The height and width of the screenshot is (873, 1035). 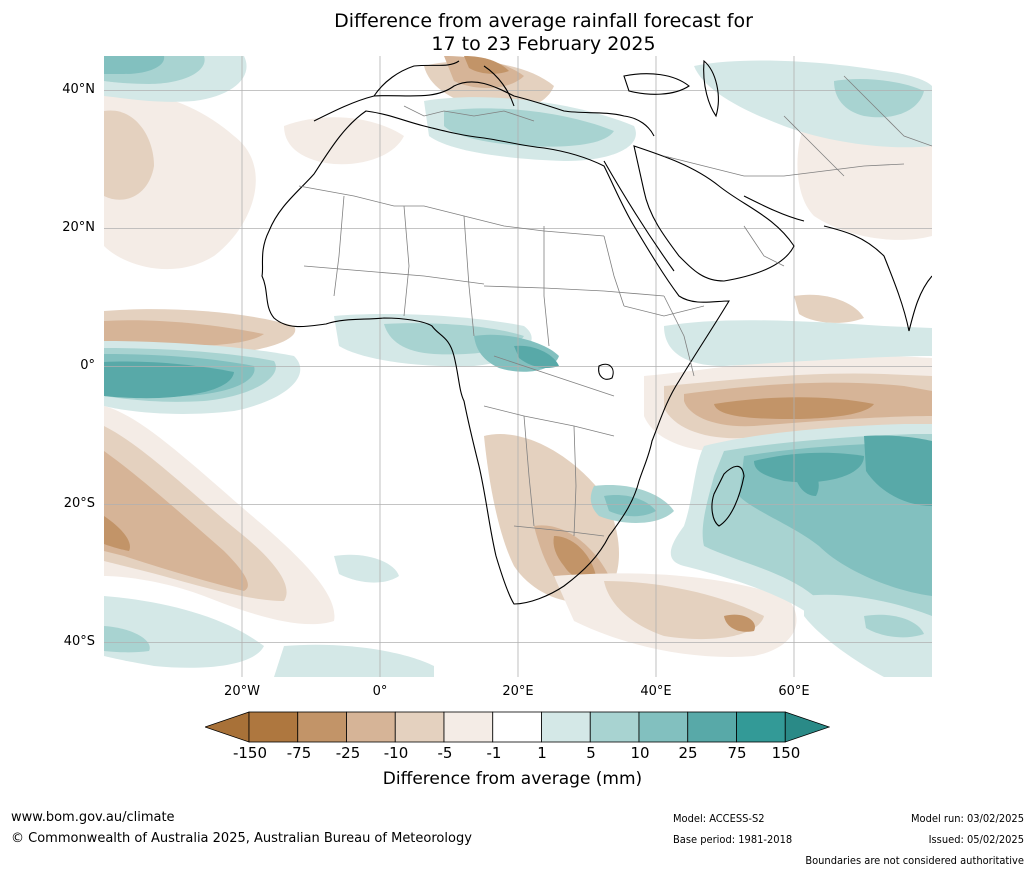 I want to click on colorbar-blocks, so click(x=517, y=727).